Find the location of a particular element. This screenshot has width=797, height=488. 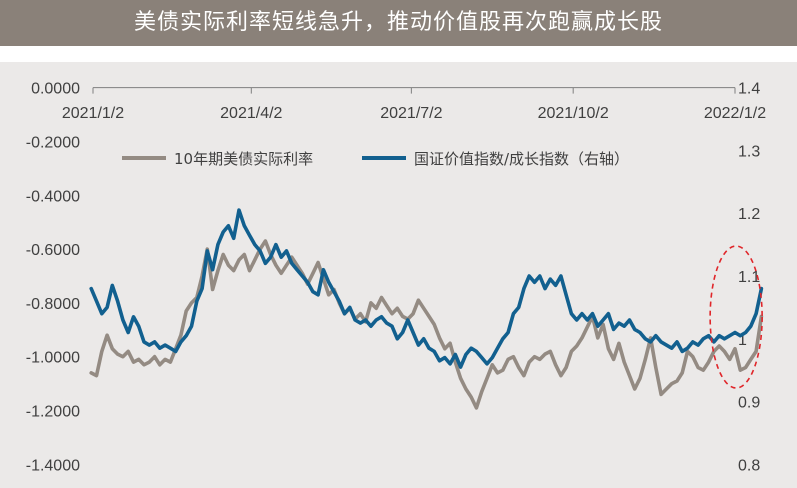

y-left-tick-label: -1.2000 is located at coordinates (53, 412).